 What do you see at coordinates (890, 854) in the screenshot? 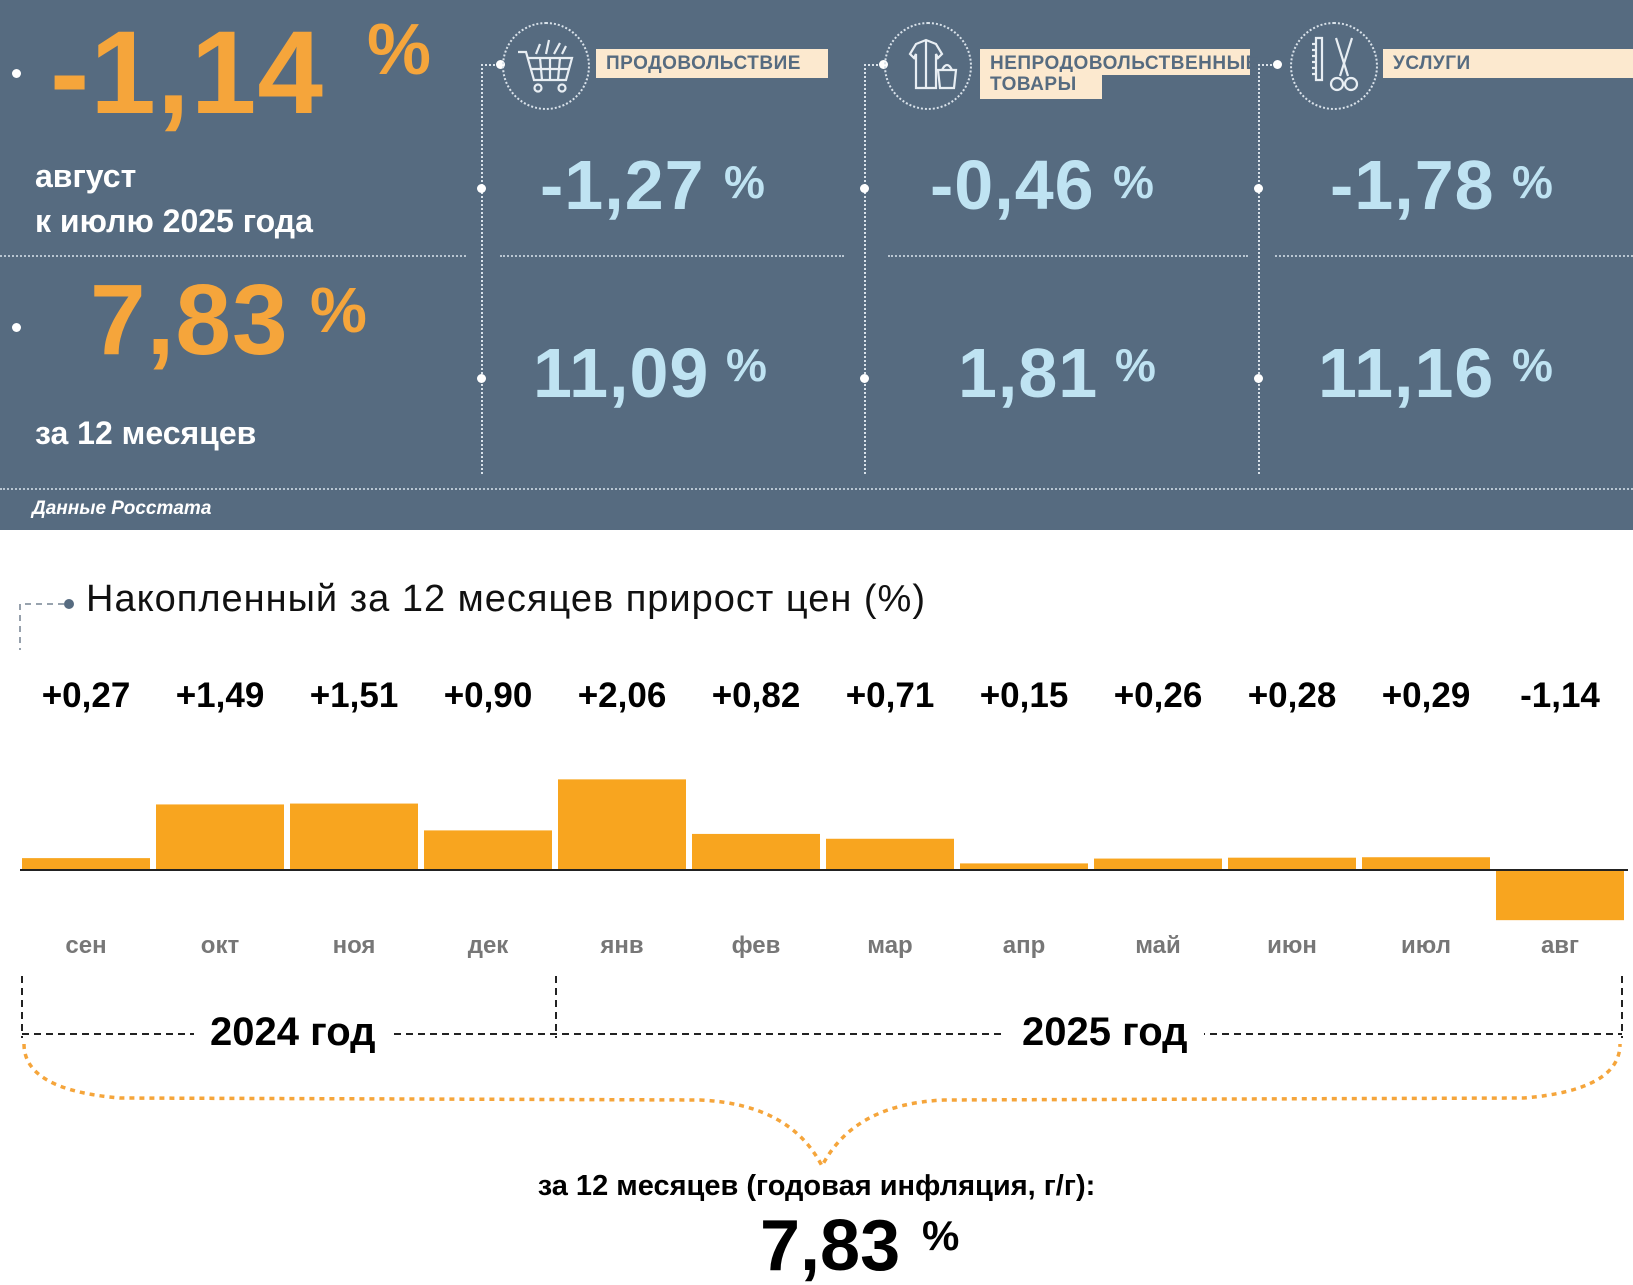
I see `bar-мар` at bounding box center [890, 854].